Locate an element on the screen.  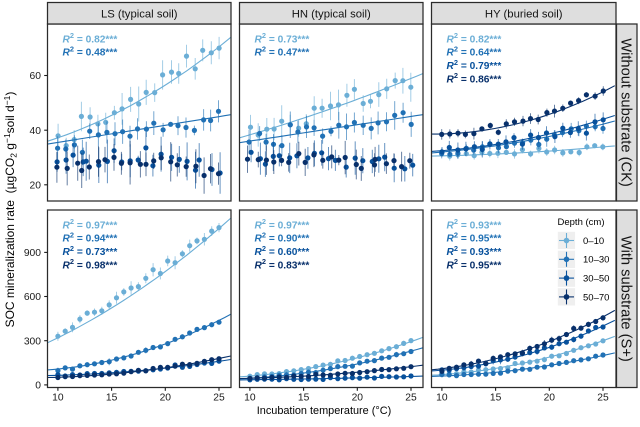
svg-text: LS (typical soil) is located at coordinates (139, 14).